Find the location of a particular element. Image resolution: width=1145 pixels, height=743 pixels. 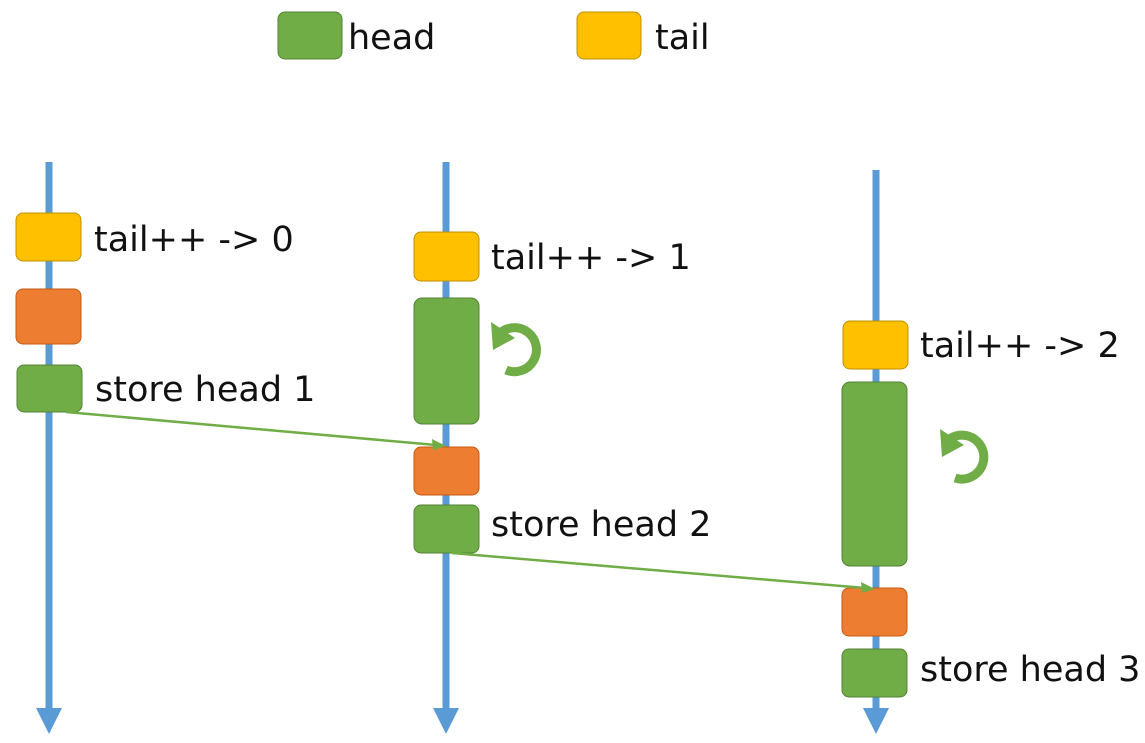

thread-2: tail++ -> 1 store head 2 is located at coordinates (562, 392).